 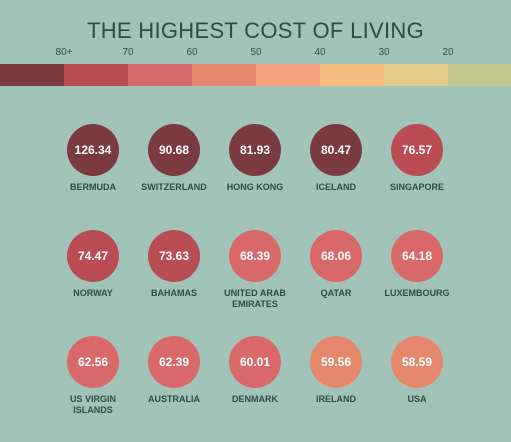 I want to click on country-item: 126.34 BERMUDA, so click(x=93, y=158).